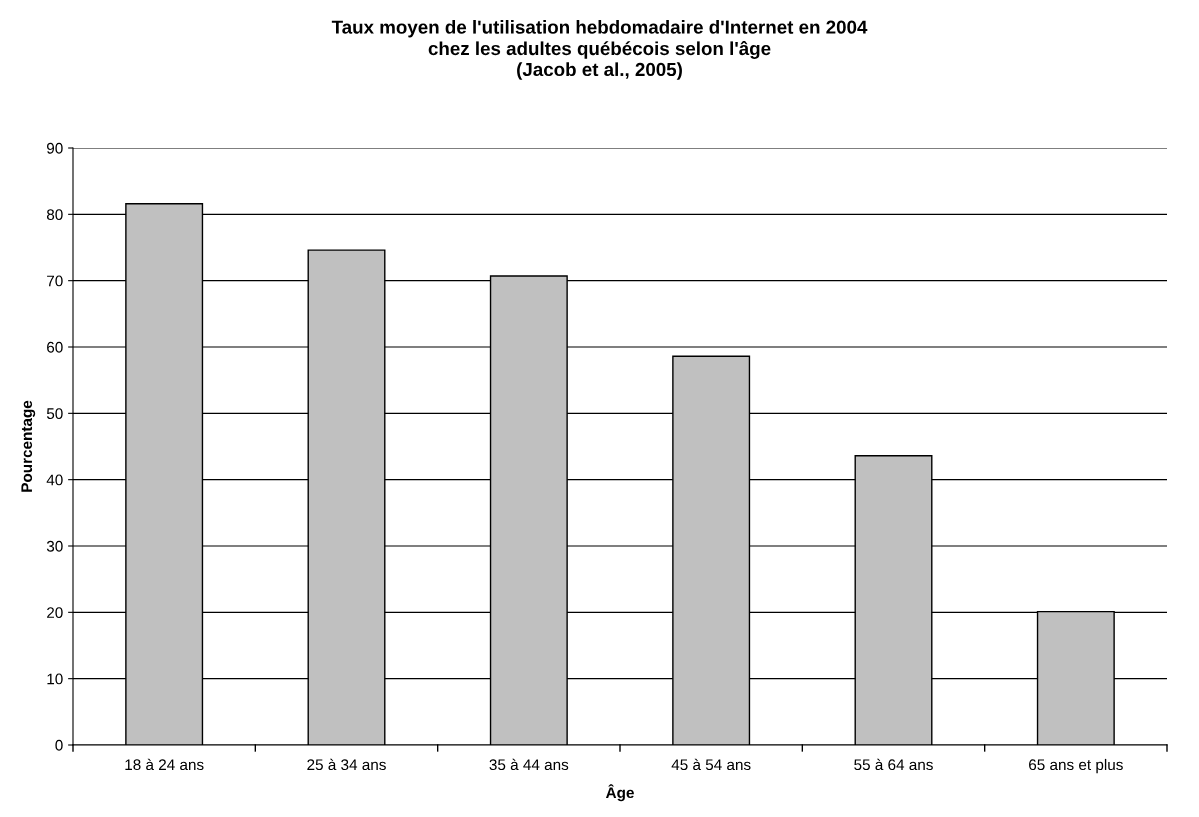 The width and height of the screenshot is (1199, 817). What do you see at coordinates (55, 148) in the screenshot?
I see `y-tick-label: 90` at bounding box center [55, 148].